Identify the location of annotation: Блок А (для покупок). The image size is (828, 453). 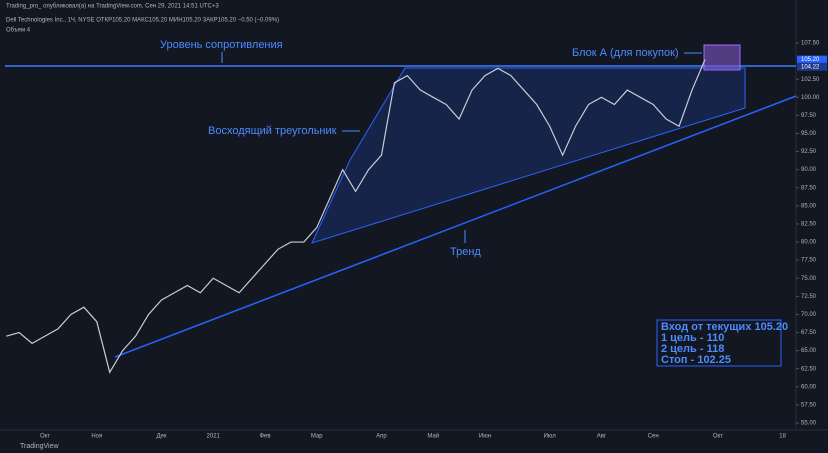
(625, 53).